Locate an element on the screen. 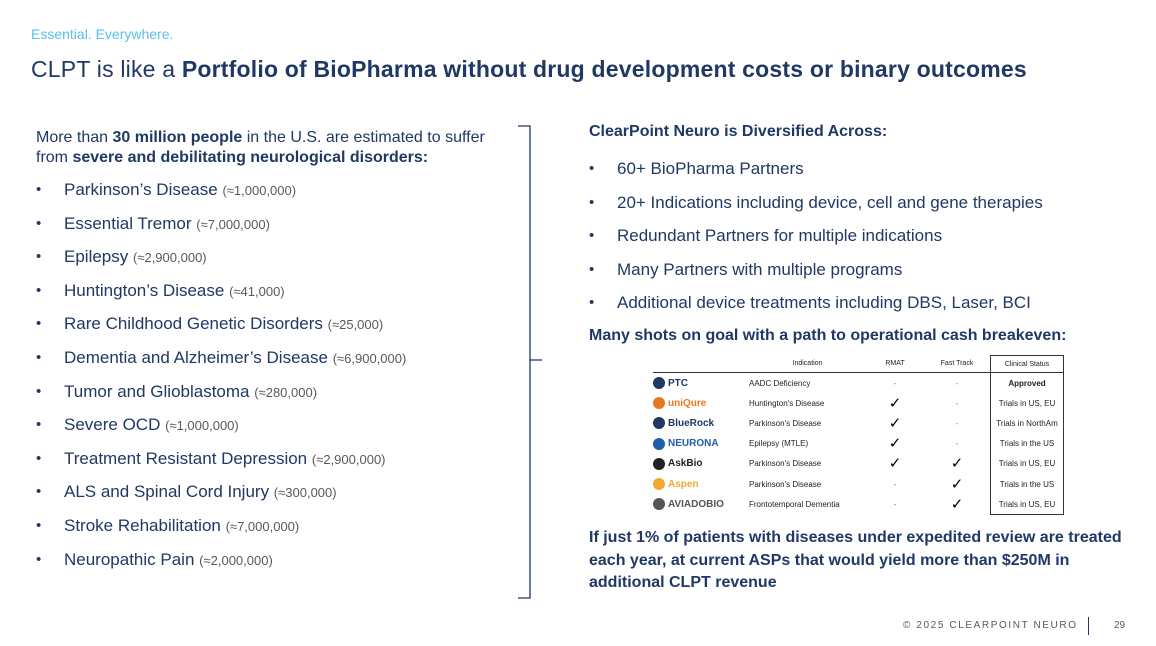 This screenshot has height=646, width=1156. disorder-name: Rare Childhood Genetic Disorders is located at coordinates (193, 324).